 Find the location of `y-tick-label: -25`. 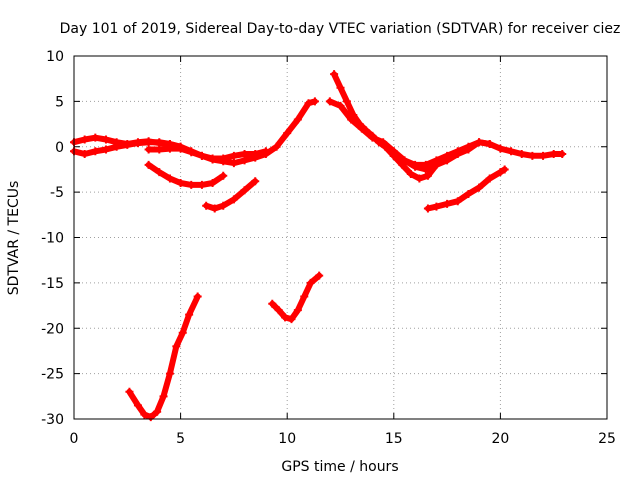

y-tick-label: -25 is located at coordinates (52, 375).